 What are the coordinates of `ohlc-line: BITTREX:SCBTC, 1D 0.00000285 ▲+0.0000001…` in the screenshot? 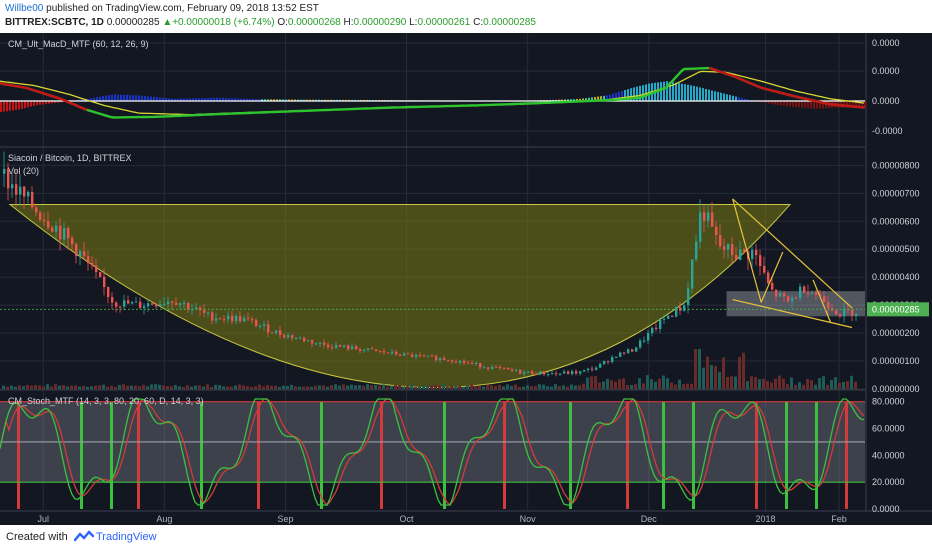 It's located at (270, 22).